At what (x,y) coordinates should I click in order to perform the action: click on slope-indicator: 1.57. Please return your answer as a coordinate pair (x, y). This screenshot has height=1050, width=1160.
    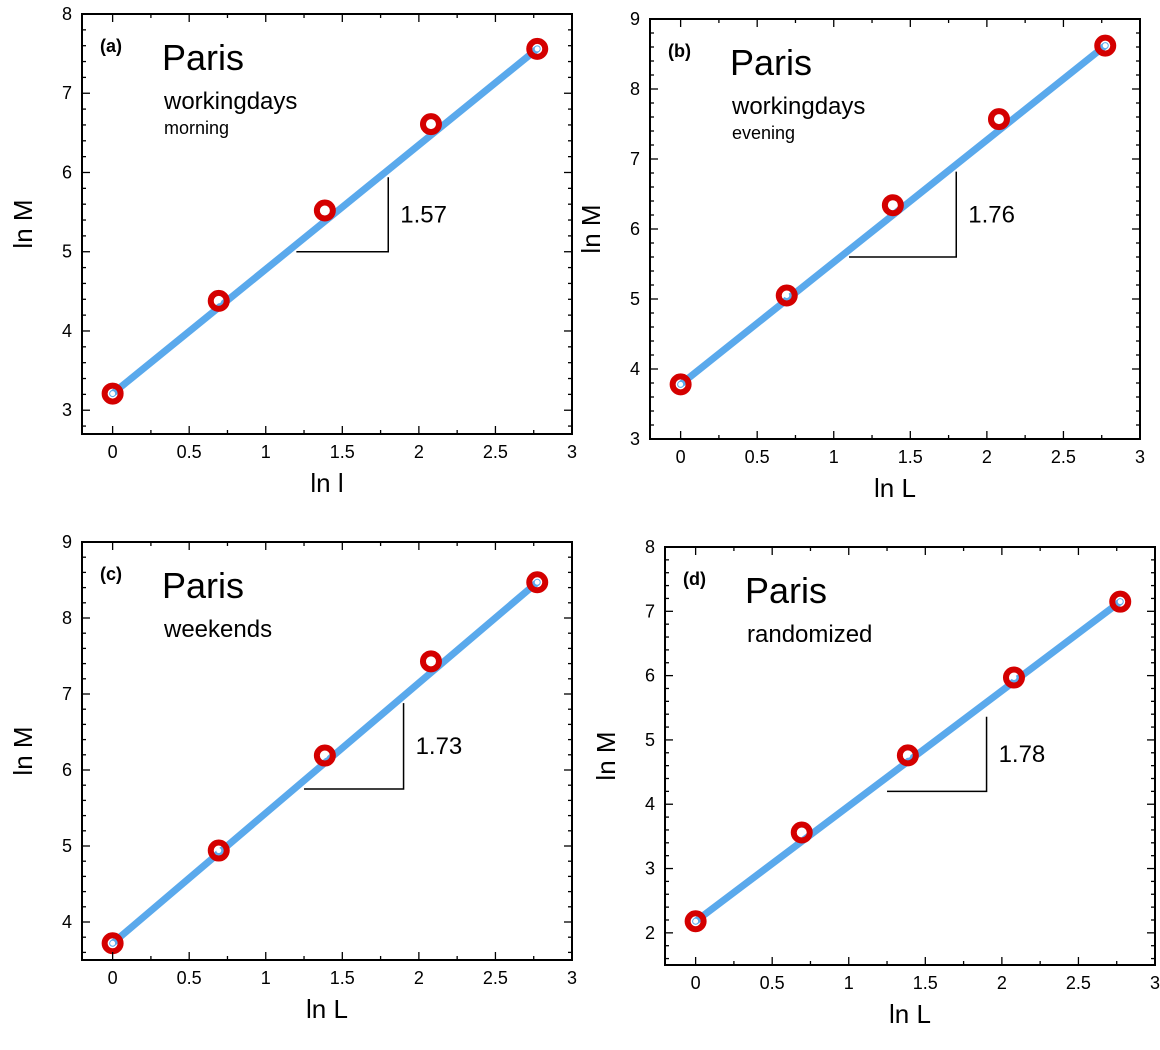
    Looking at the image, I should click on (371, 215).